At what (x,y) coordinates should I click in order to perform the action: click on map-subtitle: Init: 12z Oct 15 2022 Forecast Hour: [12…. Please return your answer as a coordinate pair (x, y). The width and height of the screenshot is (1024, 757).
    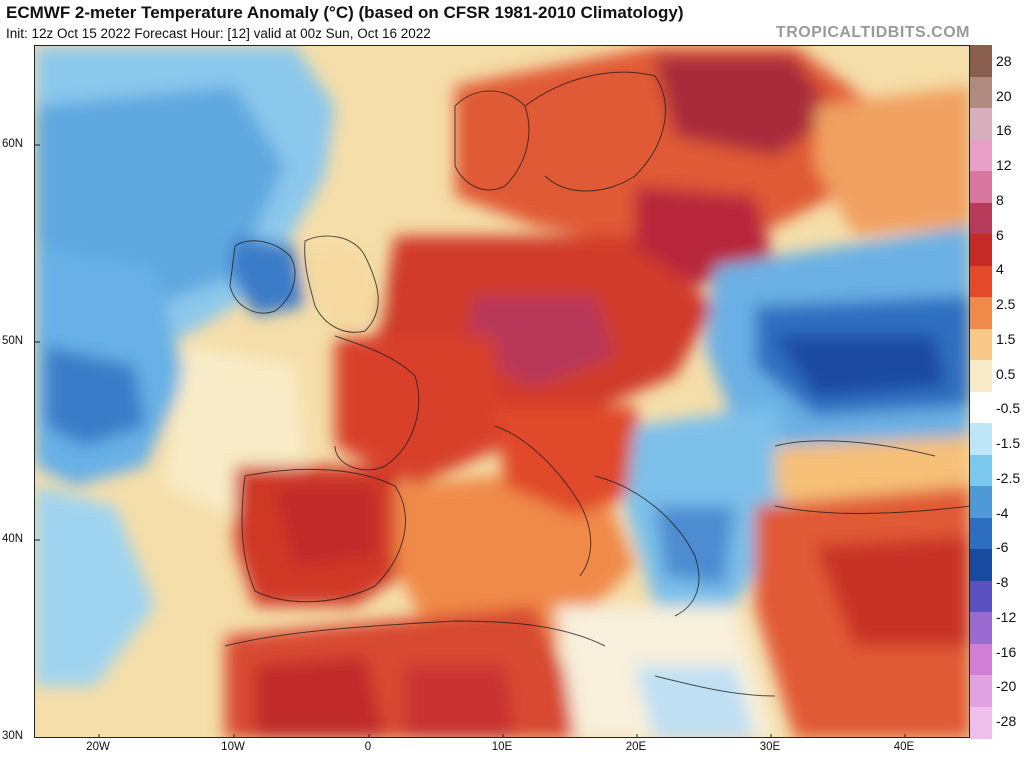
    Looking at the image, I should click on (218, 33).